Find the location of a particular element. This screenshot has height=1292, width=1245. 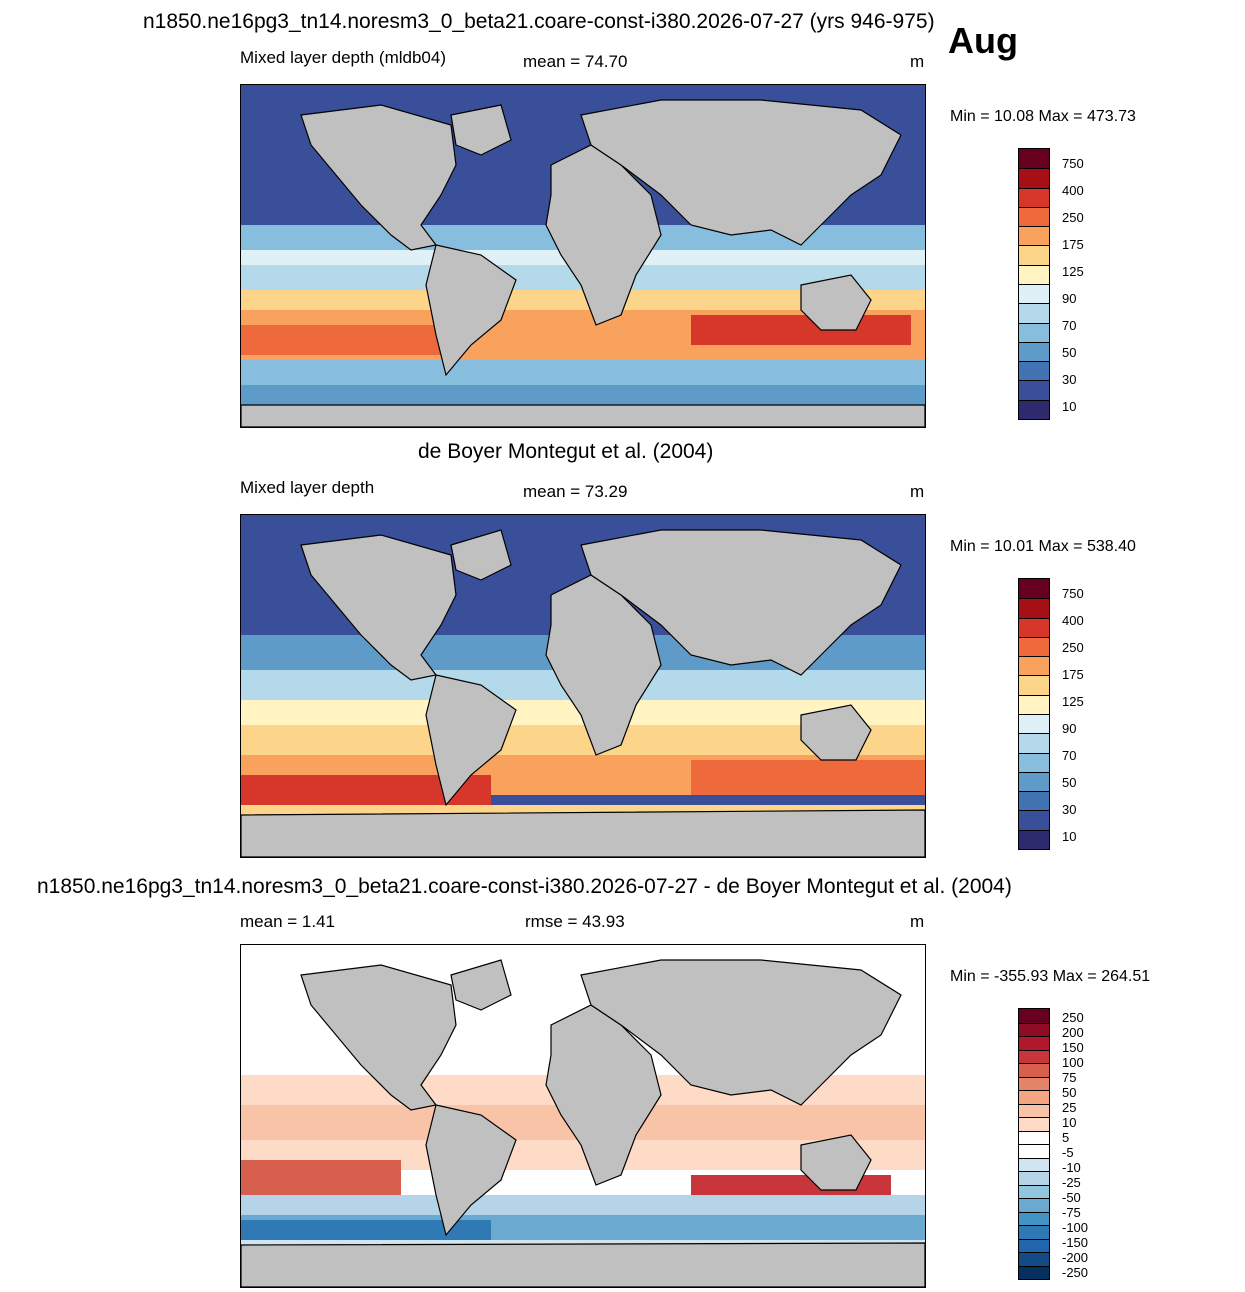

panel-2-map is located at coordinates (583, 686).